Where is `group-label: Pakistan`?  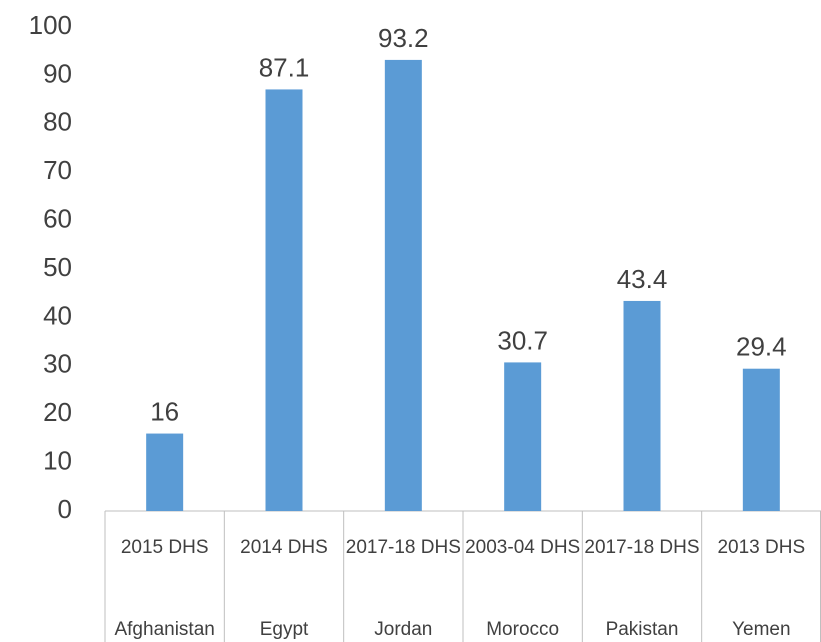
group-label: Pakistan is located at coordinates (642, 629).